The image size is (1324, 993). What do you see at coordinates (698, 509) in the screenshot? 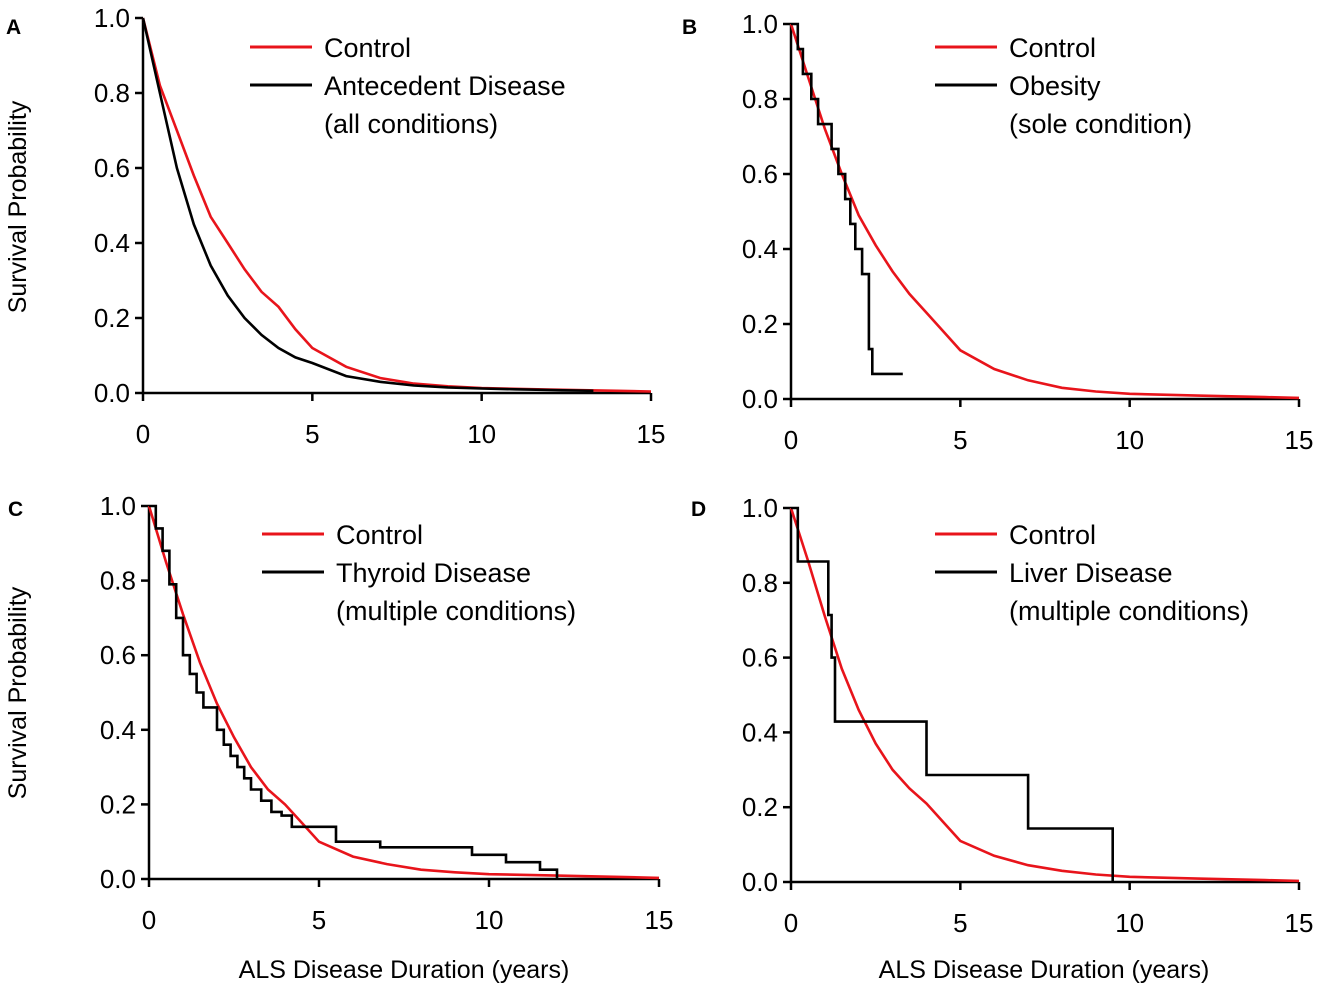
I see `panel-letter: D` at bounding box center [698, 509].